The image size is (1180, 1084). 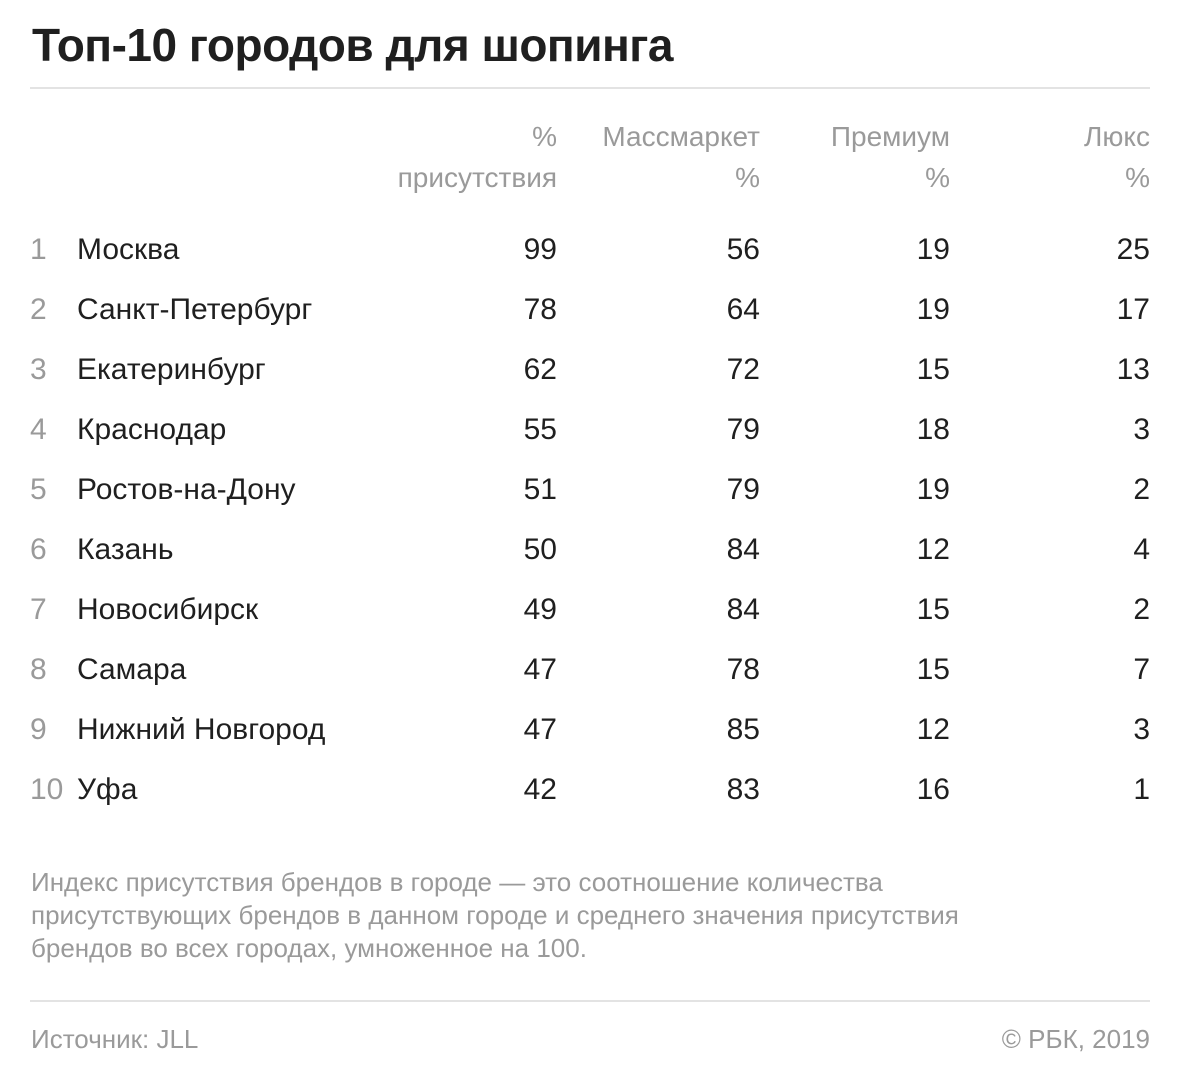 What do you see at coordinates (1133, 249) in the screenshot?
I see `luxury-value: 25` at bounding box center [1133, 249].